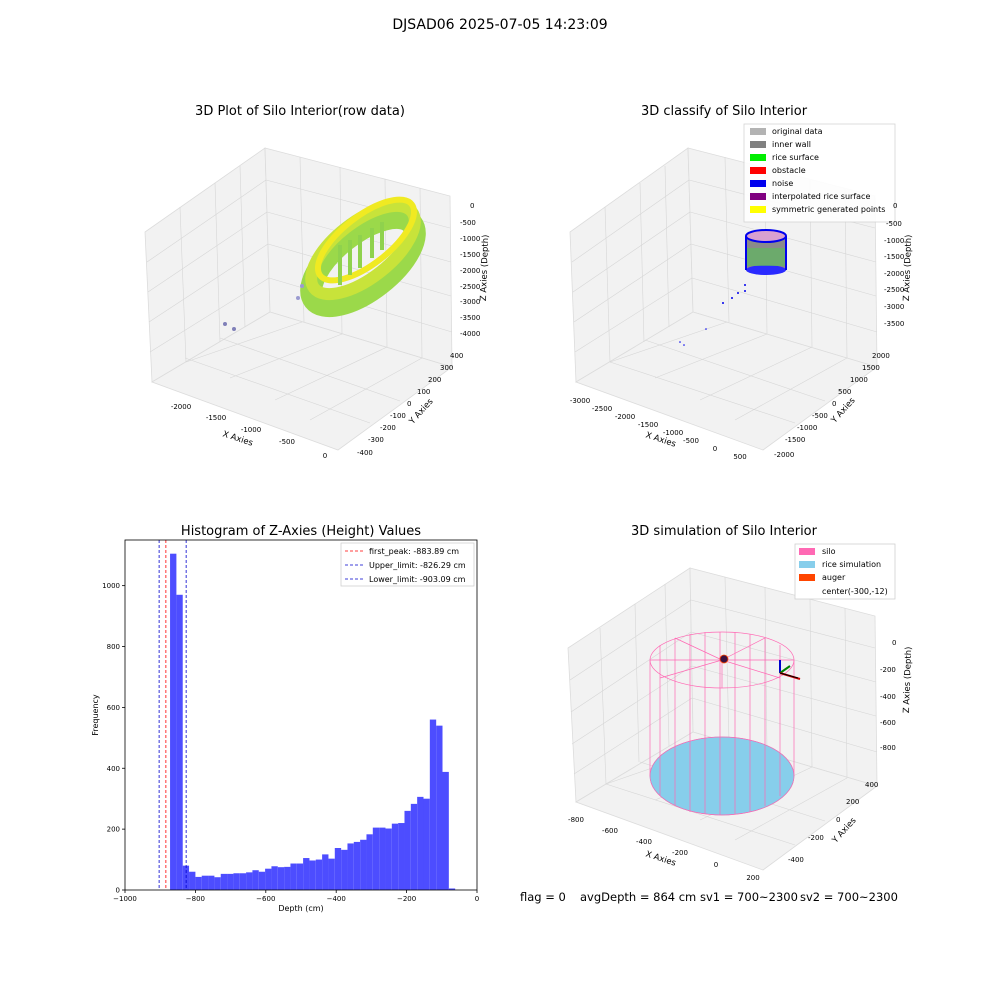 This screenshot has width=1000, height=1000. I want to click on sv2-status: sv2 = 700~2300, so click(849, 897).